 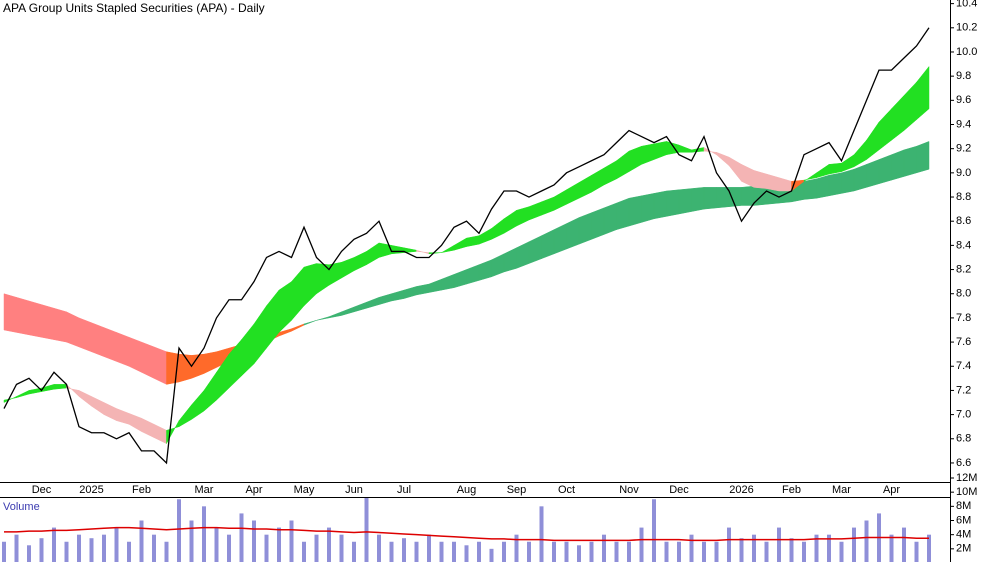 I want to click on x-tick-label: Sep, so click(x=517, y=490).